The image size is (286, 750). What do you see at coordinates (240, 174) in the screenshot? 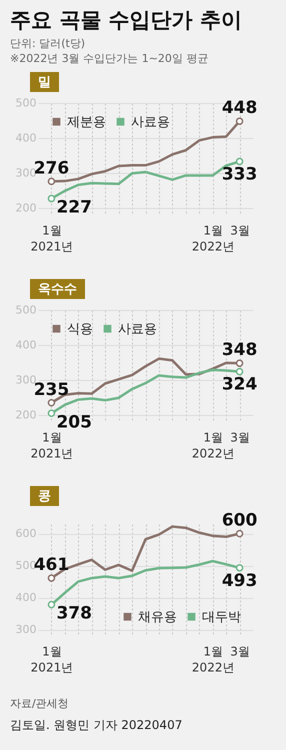
I see `data-label: 333` at bounding box center [240, 174].